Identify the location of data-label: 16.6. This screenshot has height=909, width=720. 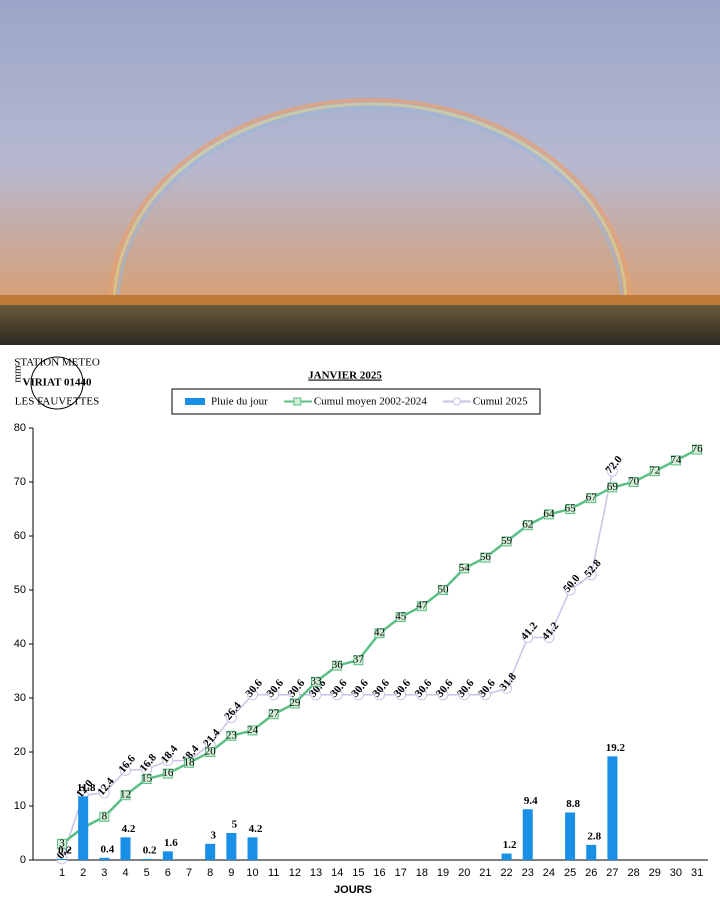
(127, 763).